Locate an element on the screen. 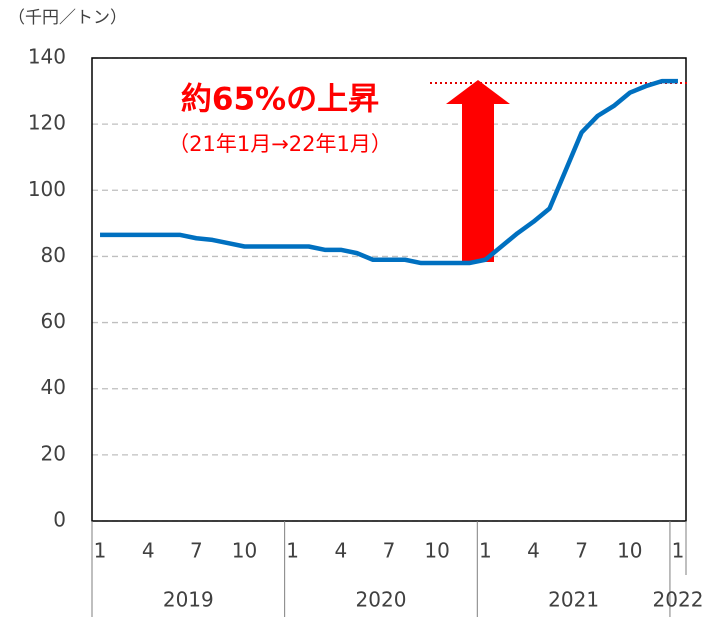 The image size is (720, 617). annotation: 約65%の上昇 is located at coordinates (280, 100).